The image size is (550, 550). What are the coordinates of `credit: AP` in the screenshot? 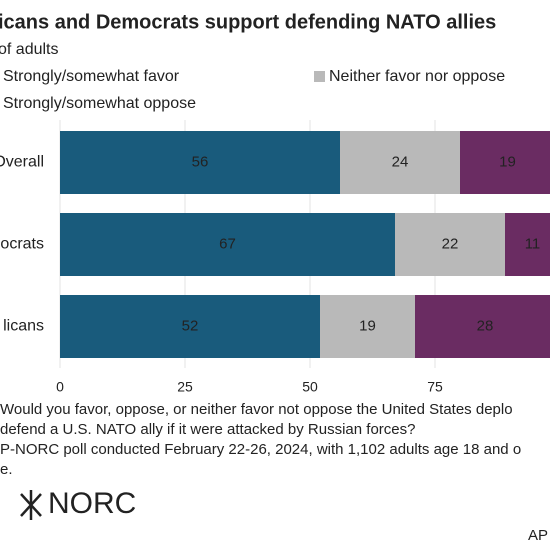 It's located at (538, 535).